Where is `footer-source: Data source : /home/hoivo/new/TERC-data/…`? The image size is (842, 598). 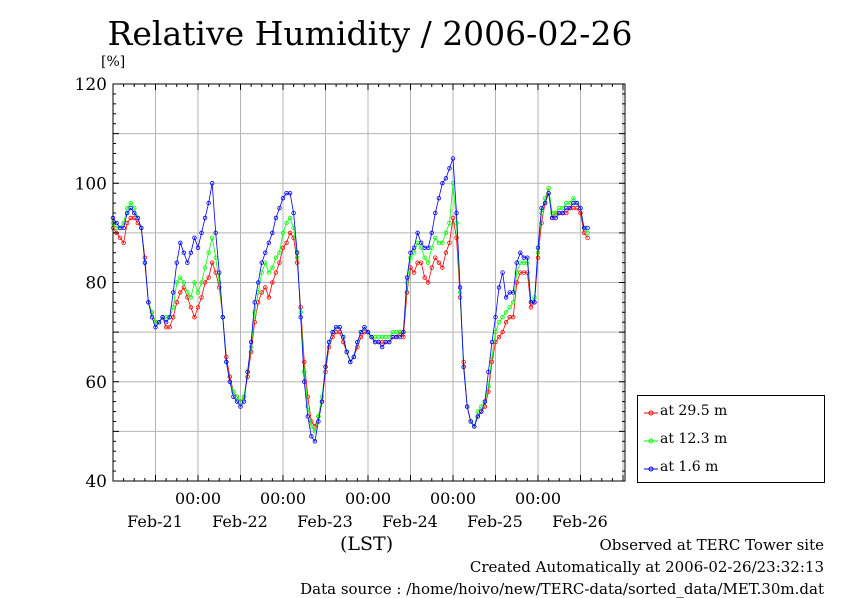
footer-source: Data source : /home/hoivo/new/TERC-data/… is located at coordinates (562, 589).